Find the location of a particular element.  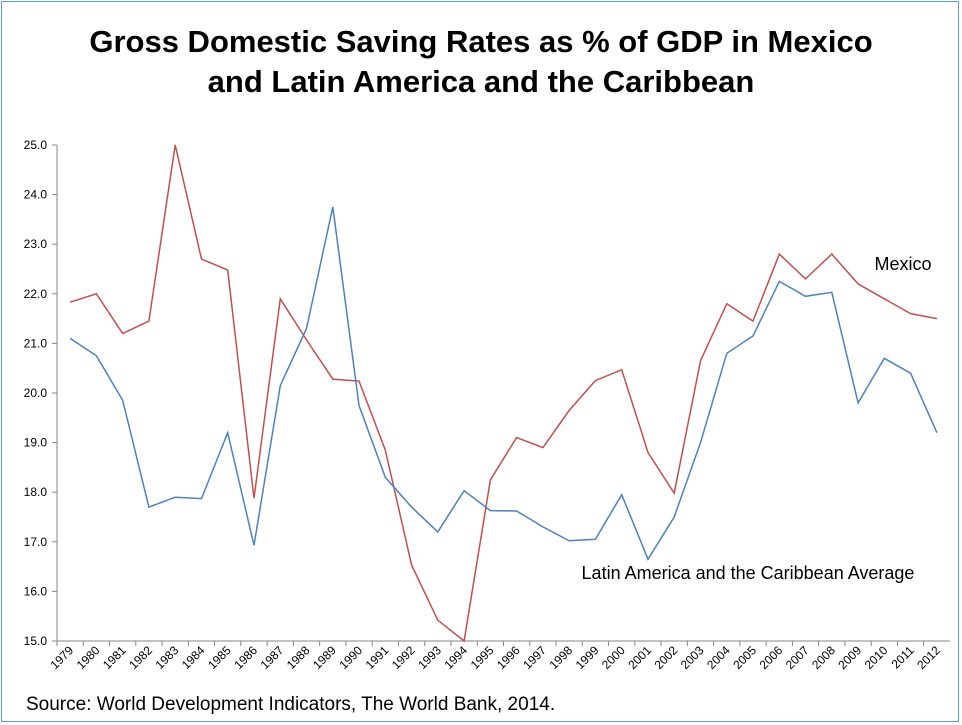

x-tick-label: 1988 is located at coordinates (298, 657).